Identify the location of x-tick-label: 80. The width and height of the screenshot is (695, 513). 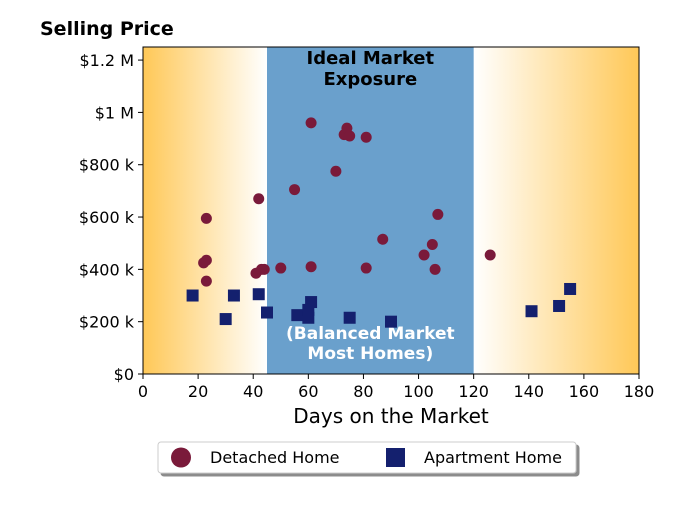
(363, 391).